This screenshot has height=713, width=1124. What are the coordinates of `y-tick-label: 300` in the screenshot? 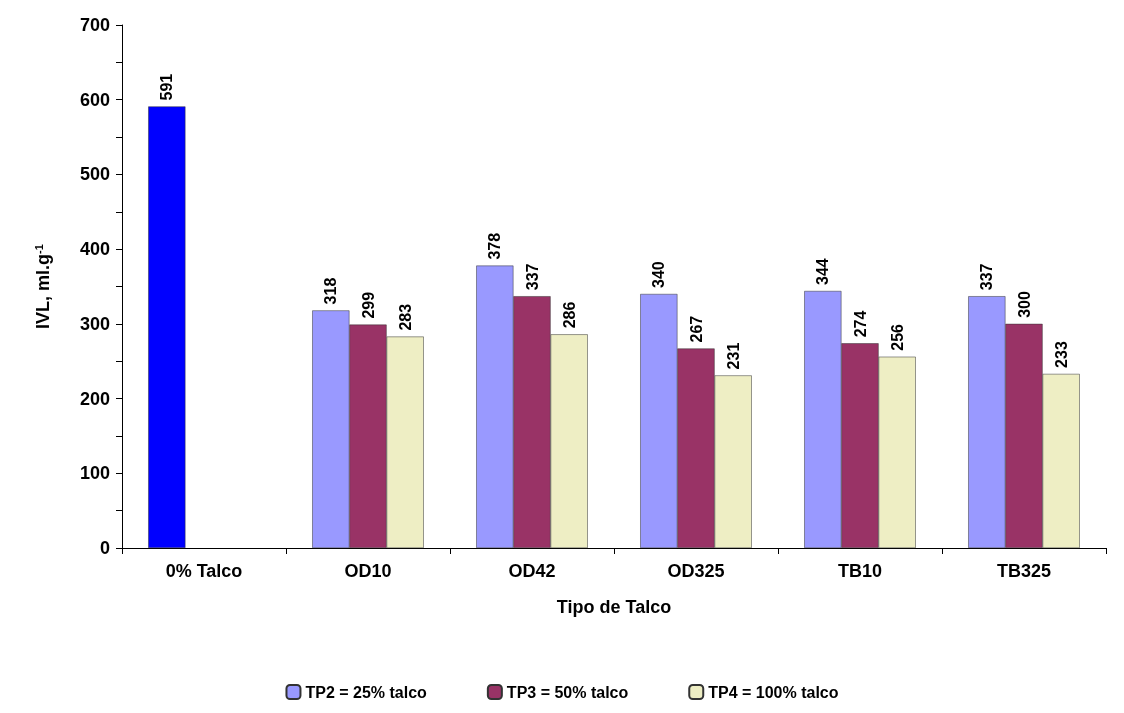 It's located at (94, 323).